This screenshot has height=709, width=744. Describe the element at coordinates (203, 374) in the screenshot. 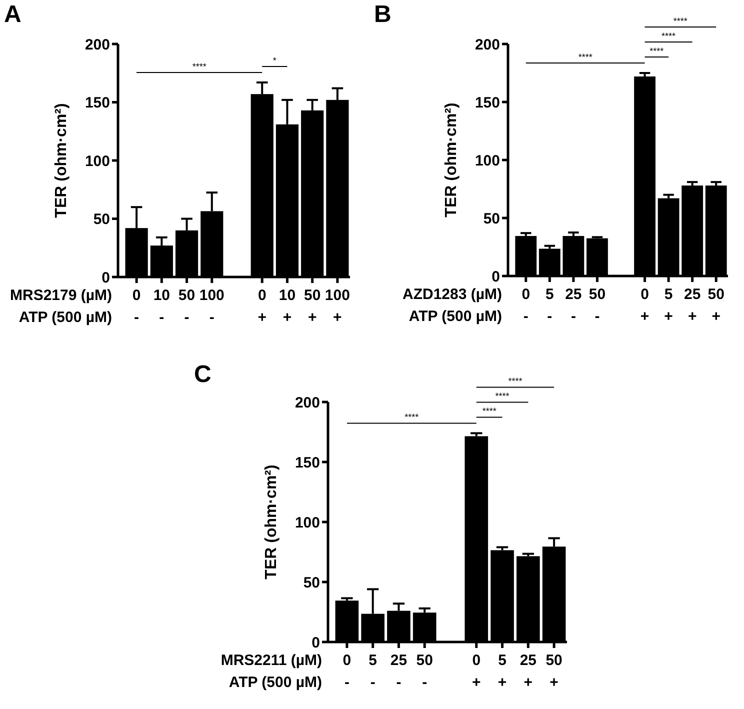

I see `chart-title: C` at that location.